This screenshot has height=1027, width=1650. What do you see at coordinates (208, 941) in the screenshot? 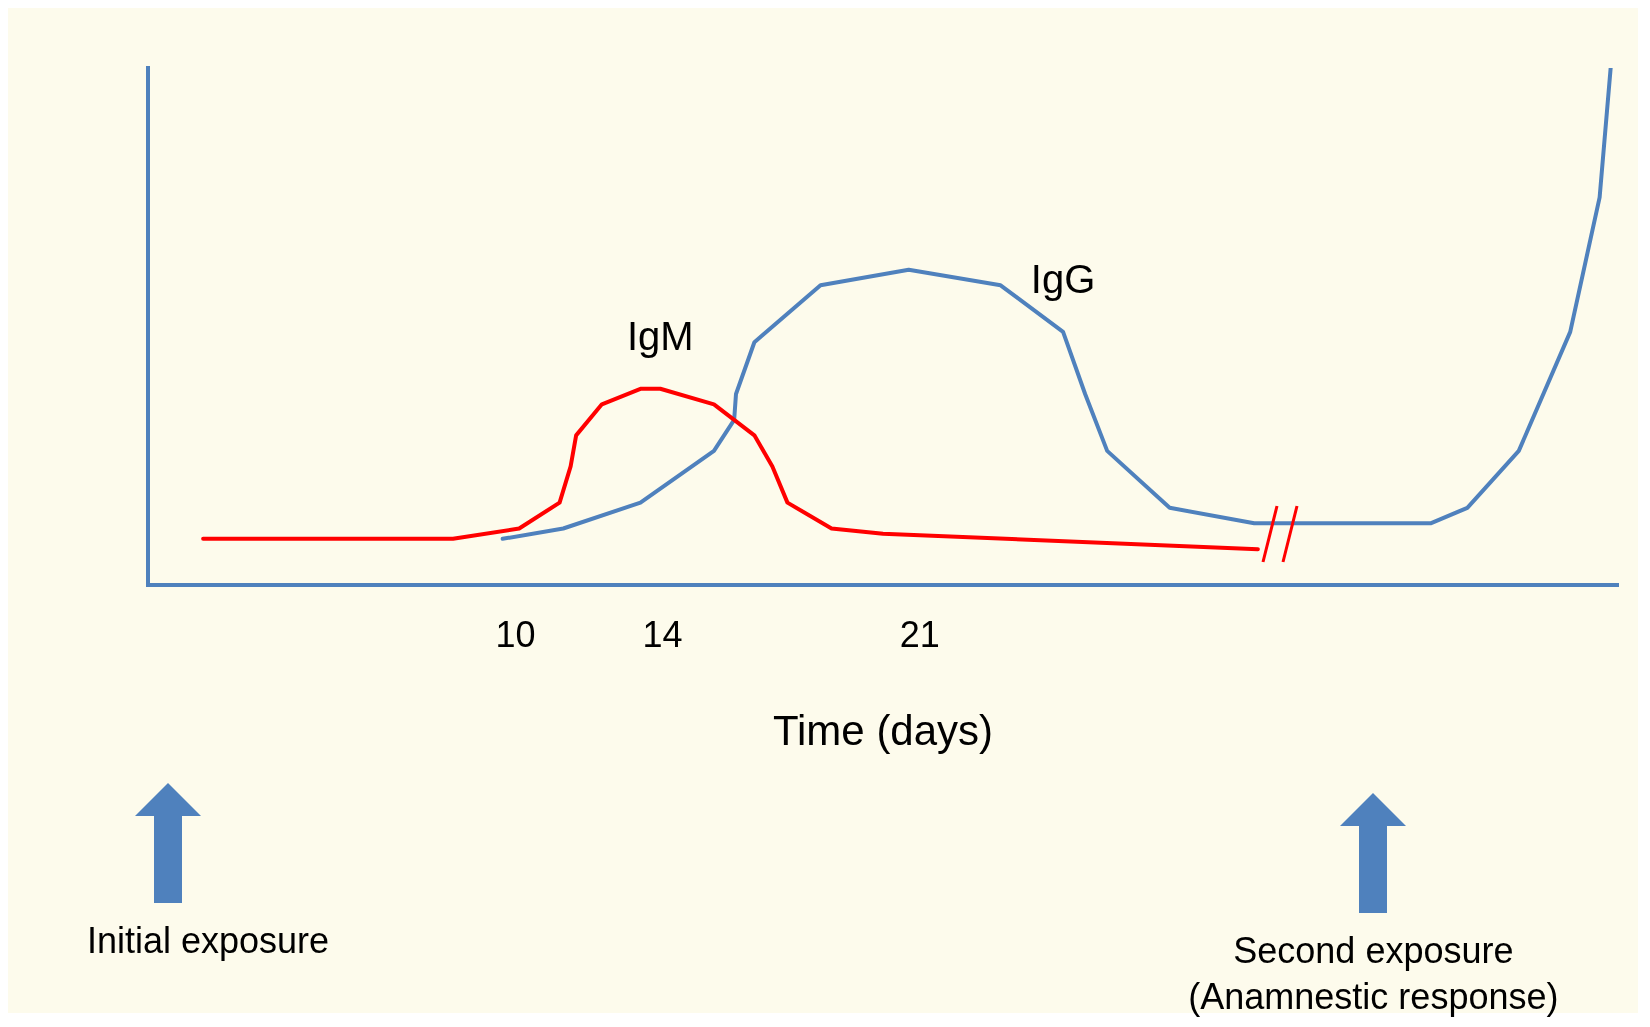
I see `text: Initial exposure` at bounding box center [208, 941].